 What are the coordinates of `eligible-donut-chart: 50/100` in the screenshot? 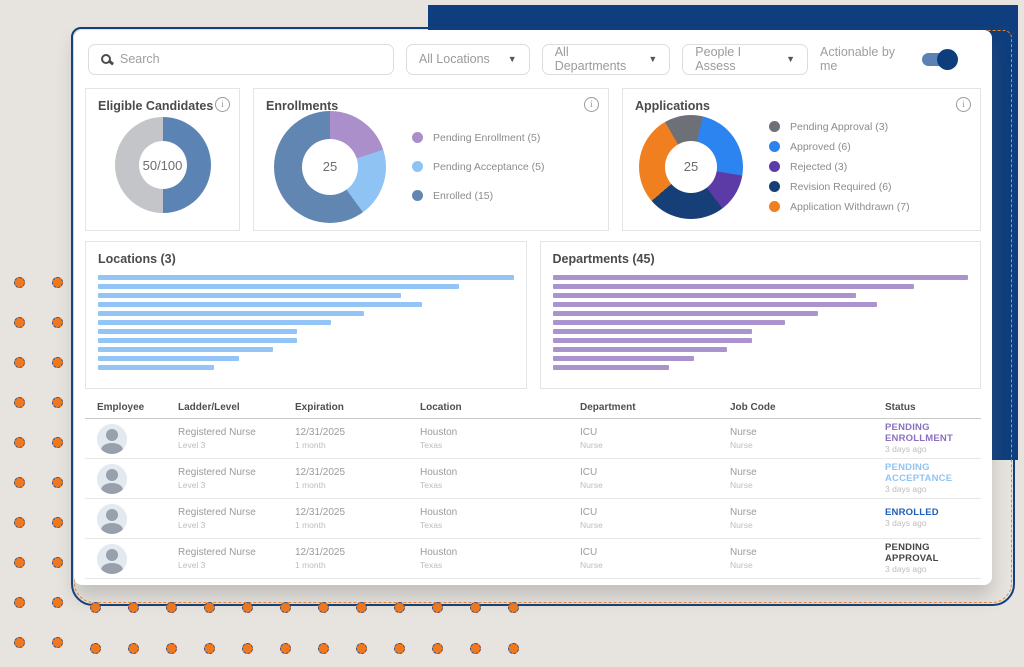 It's located at (162, 165).